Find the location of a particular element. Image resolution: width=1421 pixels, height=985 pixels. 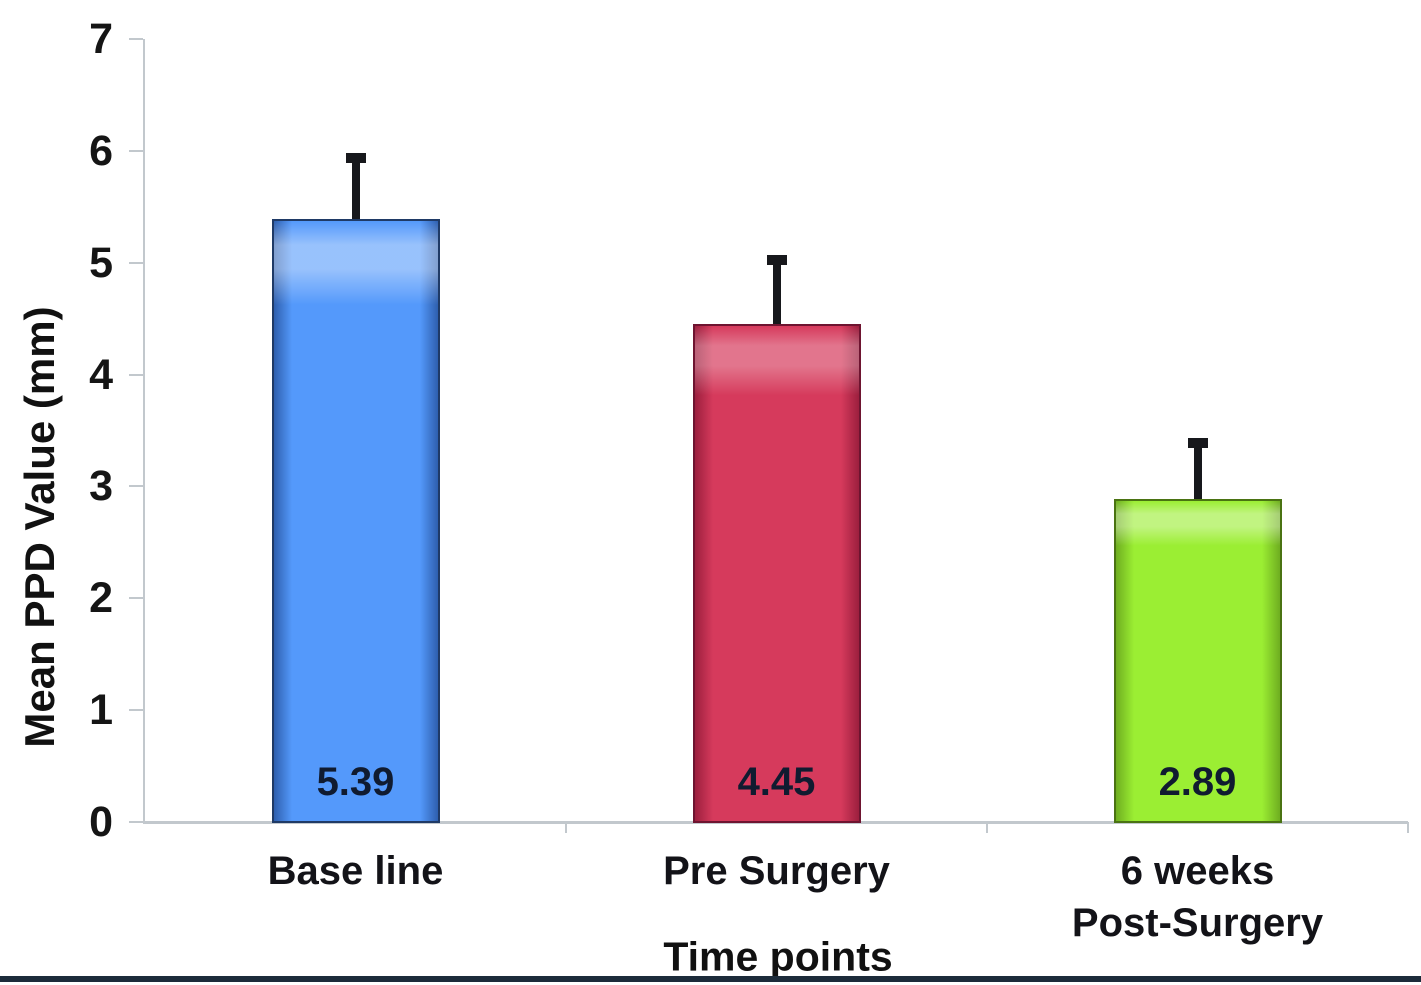

y-tick-label: 5 is located at coordinates (101, 262).